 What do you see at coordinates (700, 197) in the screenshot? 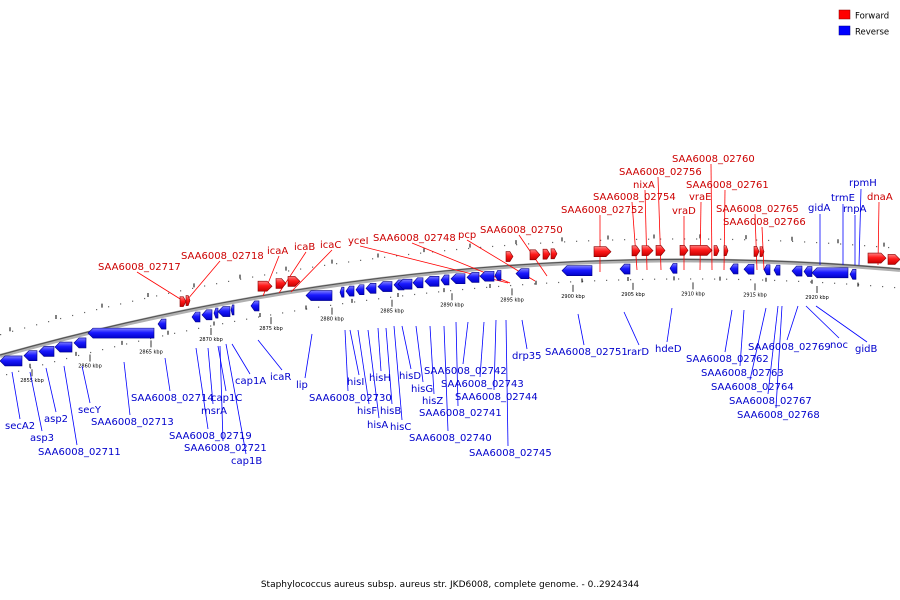
I see `forward-gene-label-vrae: vraE` at bounding box center [700, 197].